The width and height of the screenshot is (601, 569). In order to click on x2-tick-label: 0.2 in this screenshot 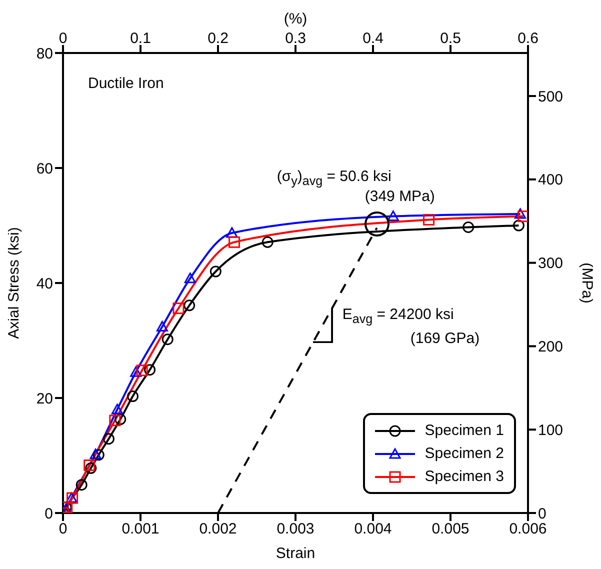, I will do `click(218, 38)`.